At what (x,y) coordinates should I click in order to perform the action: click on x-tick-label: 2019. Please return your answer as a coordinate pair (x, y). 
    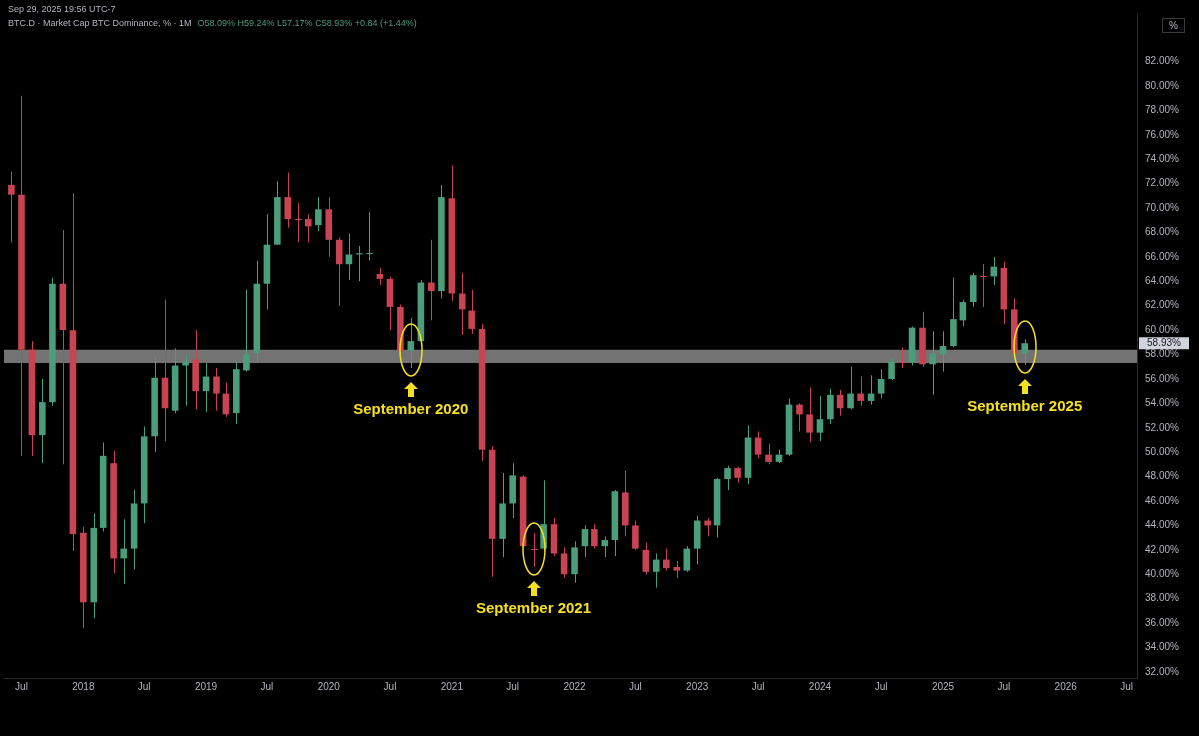
    Looking at the image, I should click on (206, 686).